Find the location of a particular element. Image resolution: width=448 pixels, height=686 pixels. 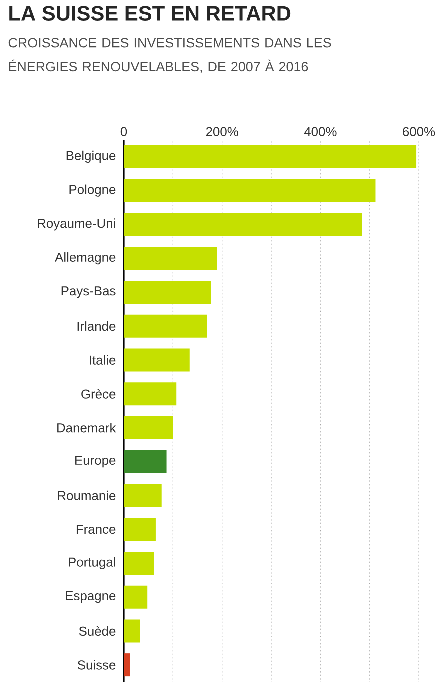

chart-subtitle: CROISSANCE DES INVESTISSEMENTS DANS LES ÉNERGIES RENOUVELABLES, DE 2007 À 2016 is located at coordinates (170, 56).